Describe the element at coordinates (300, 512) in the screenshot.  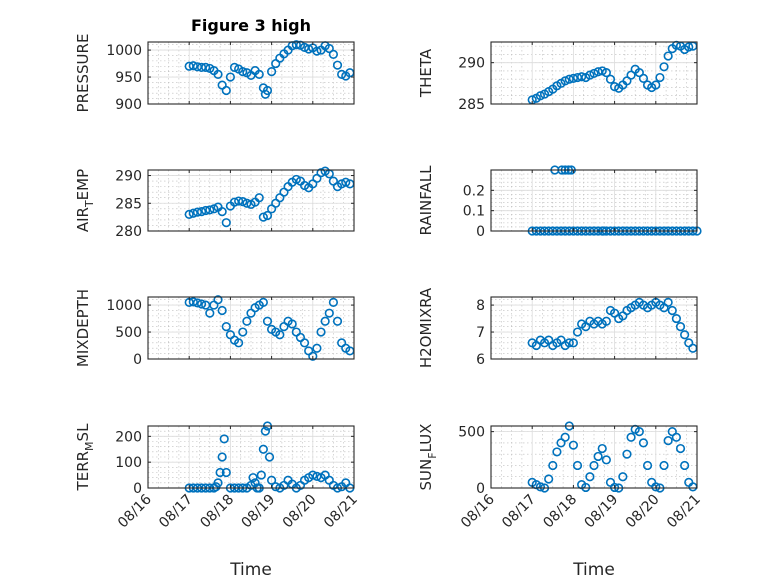
I see `x-tick-label: 08/20` at that location.